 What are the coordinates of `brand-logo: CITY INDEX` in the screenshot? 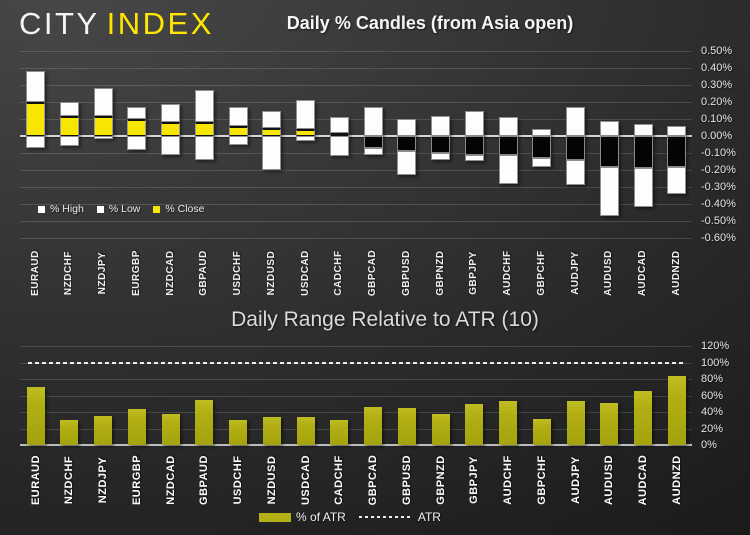 It's located at (116, 24).